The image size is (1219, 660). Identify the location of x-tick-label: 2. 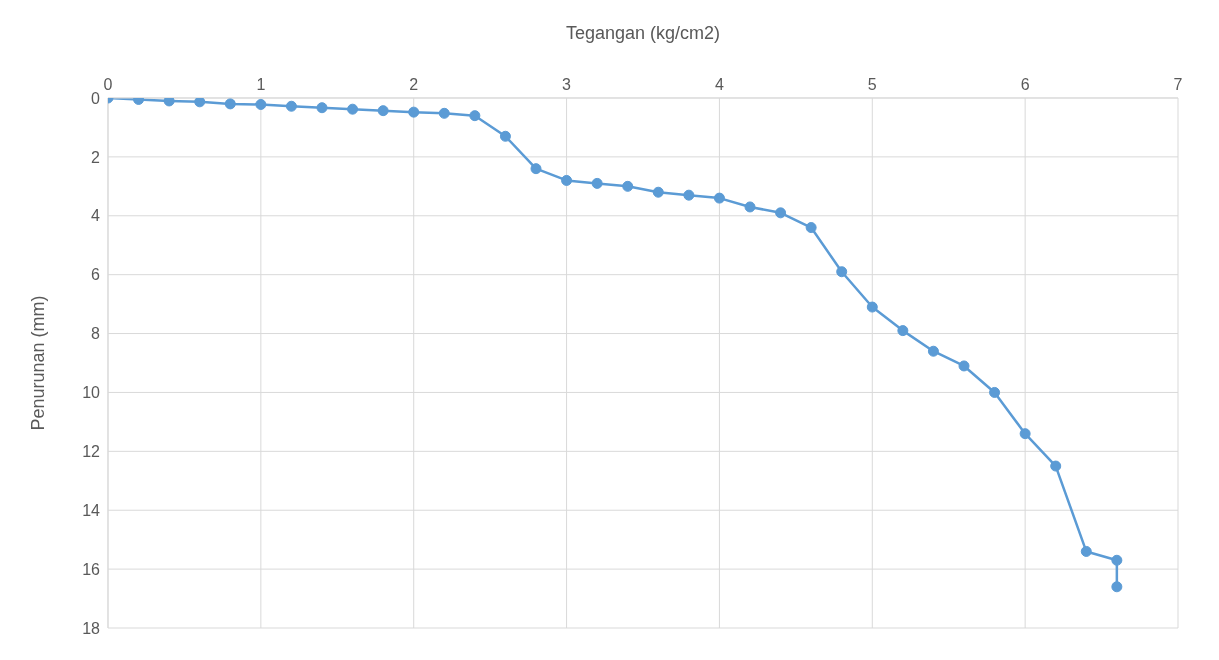
(414, 84).